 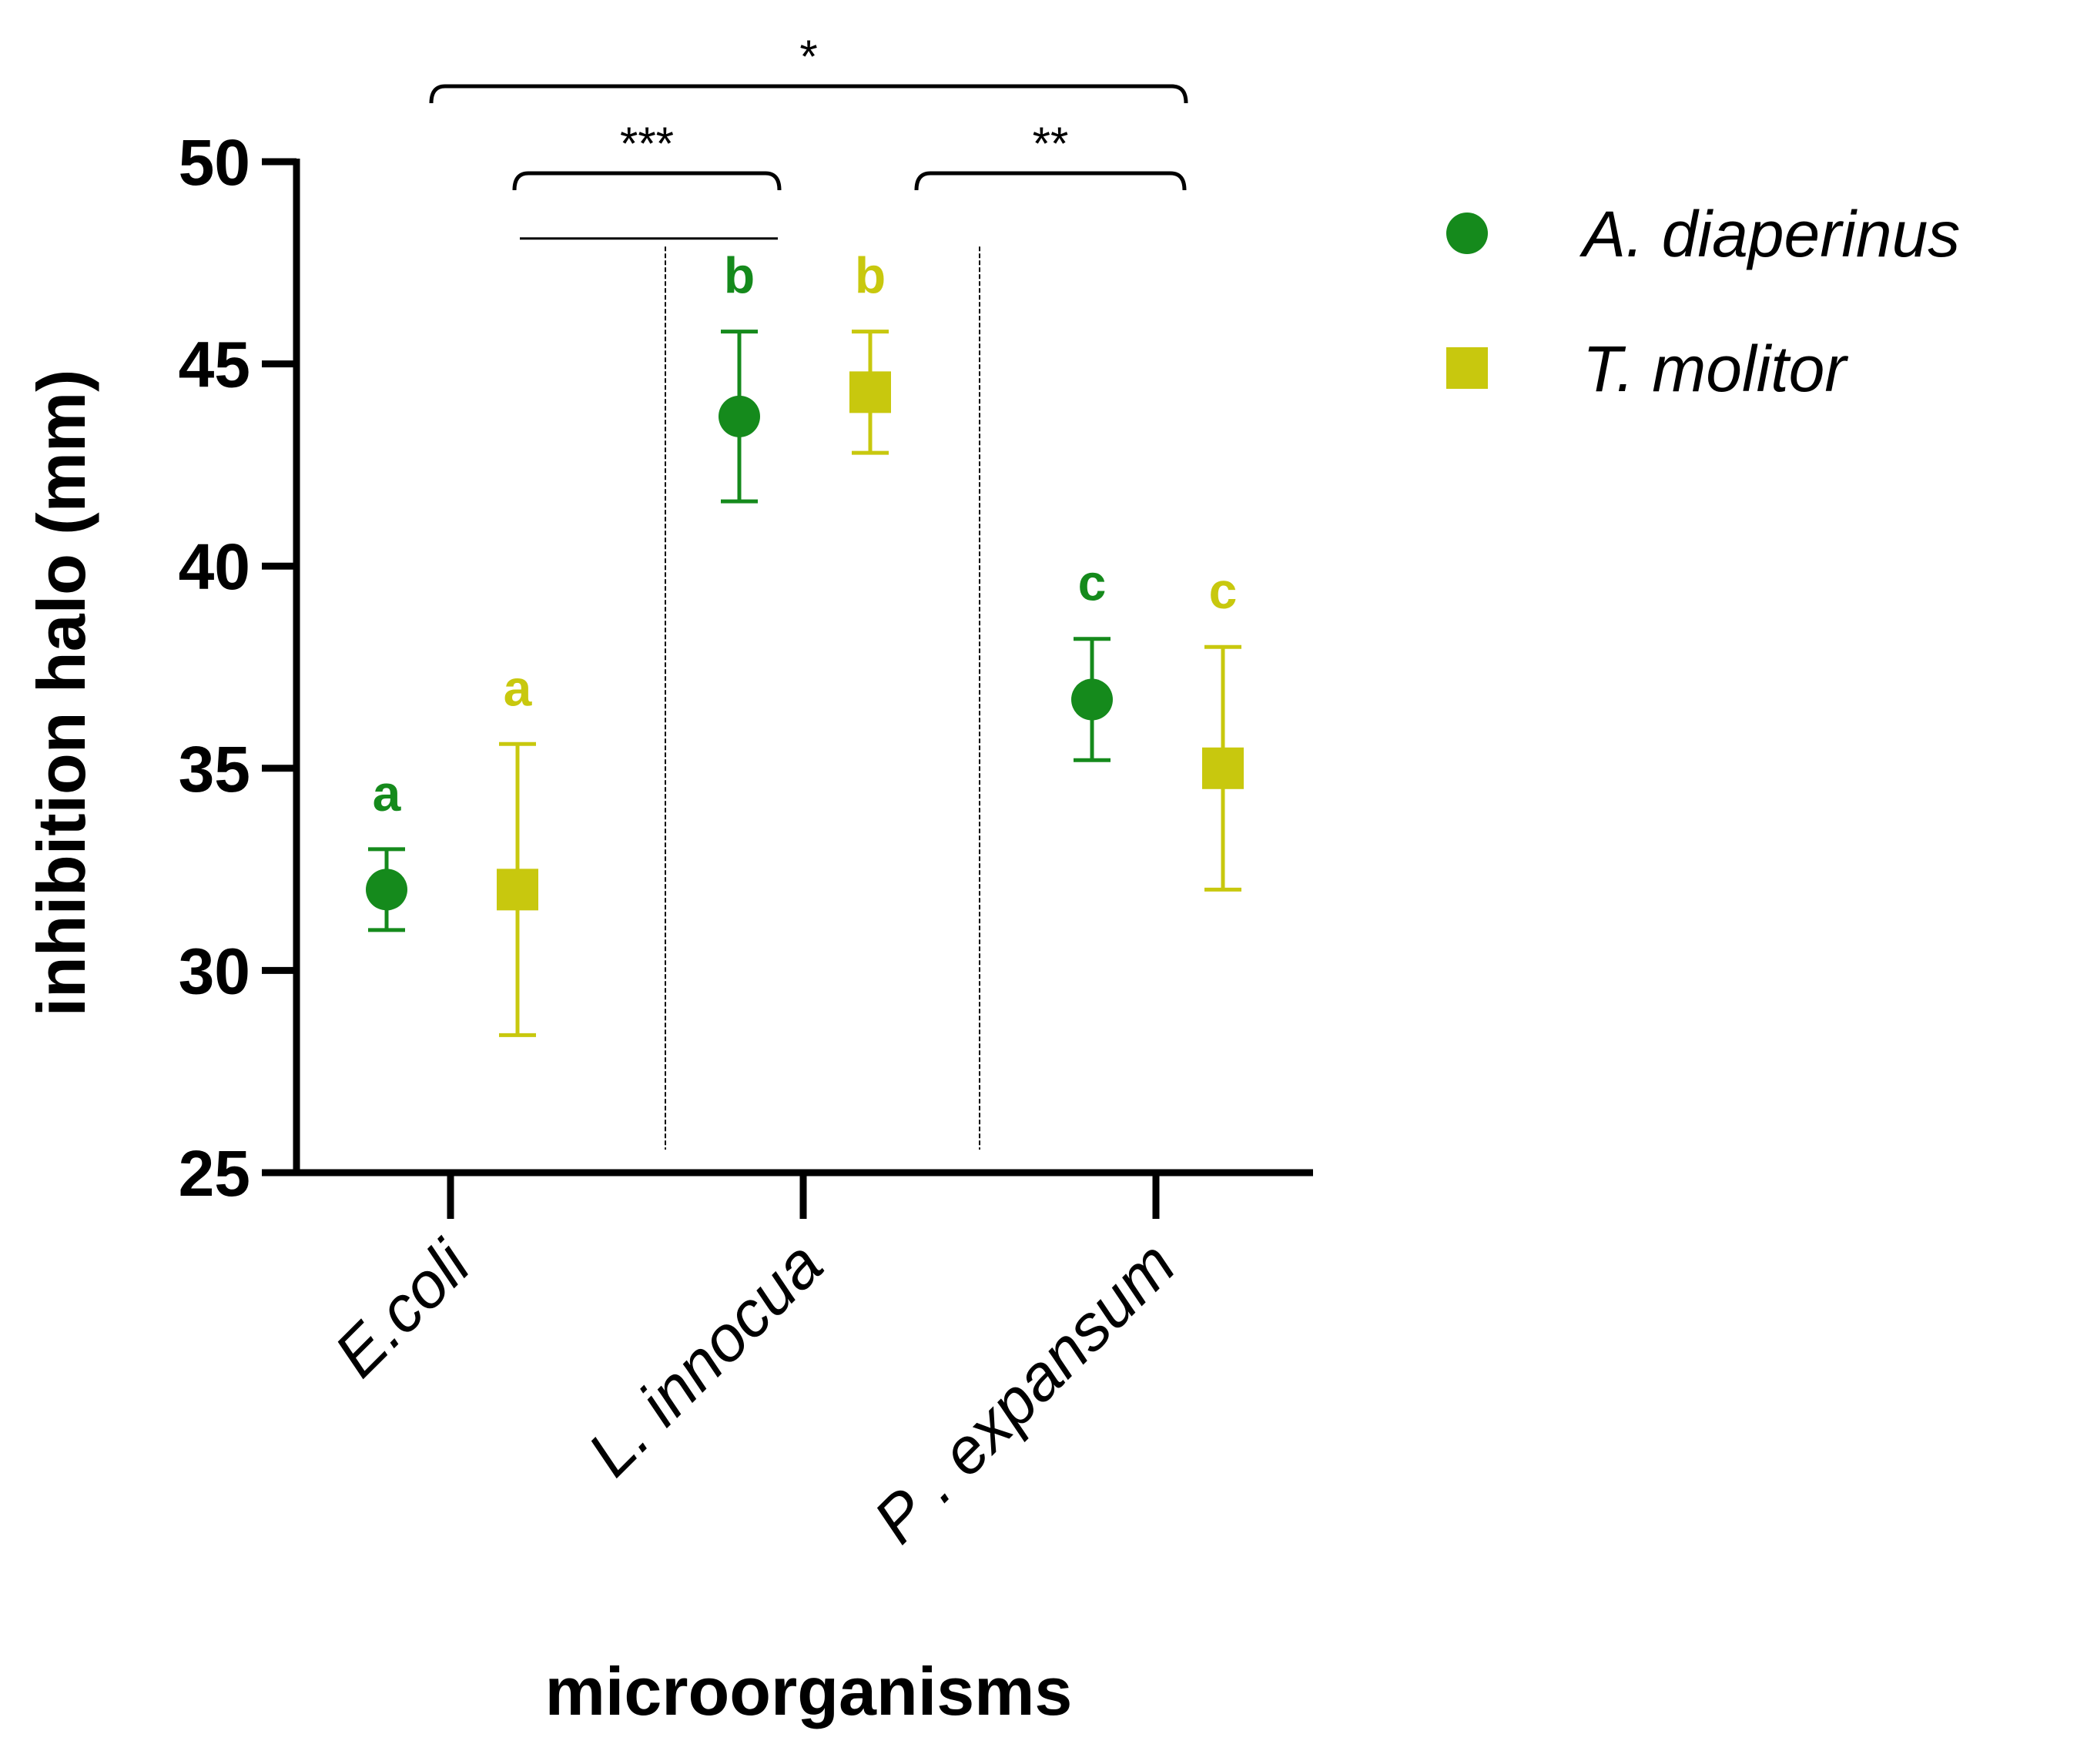 What do you see at coordinates (215, 971) in the screenshot?
I see `y-tick-label: 30` at bounding box center [215, 971].